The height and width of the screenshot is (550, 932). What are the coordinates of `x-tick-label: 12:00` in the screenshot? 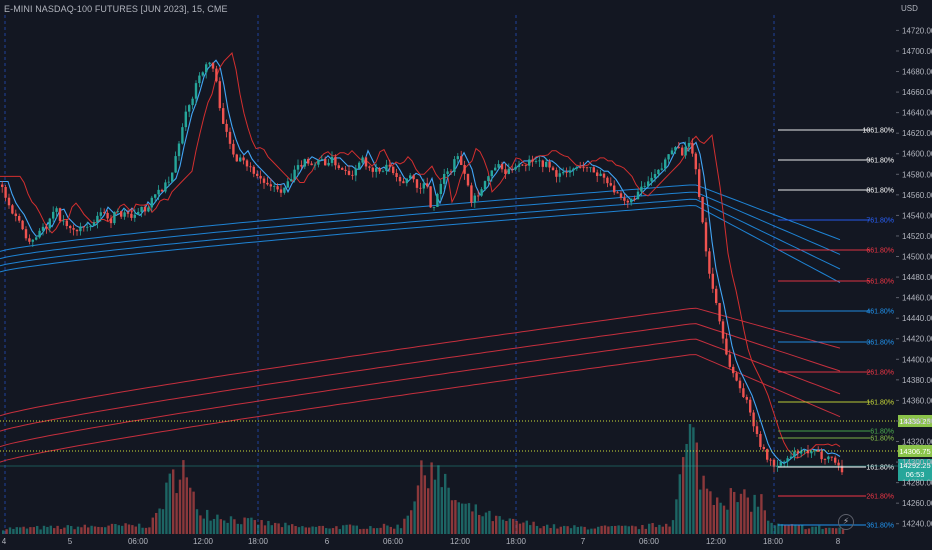 It's located at (460, 541).